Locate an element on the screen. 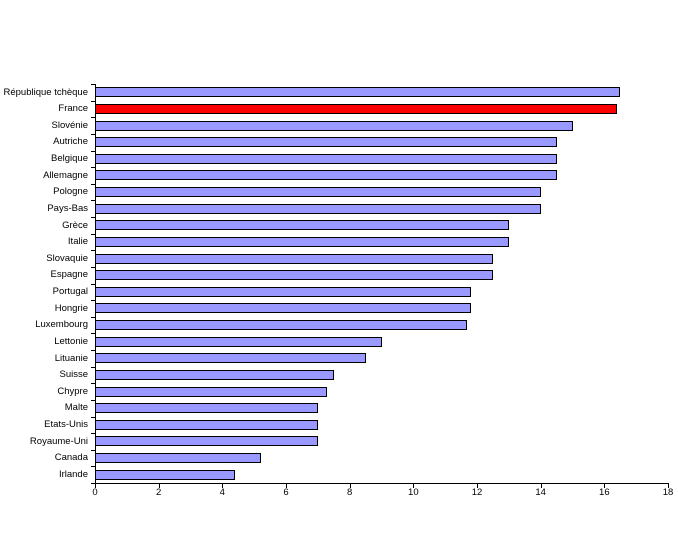  category-label: Grèce is located at coordinates (75, 225).